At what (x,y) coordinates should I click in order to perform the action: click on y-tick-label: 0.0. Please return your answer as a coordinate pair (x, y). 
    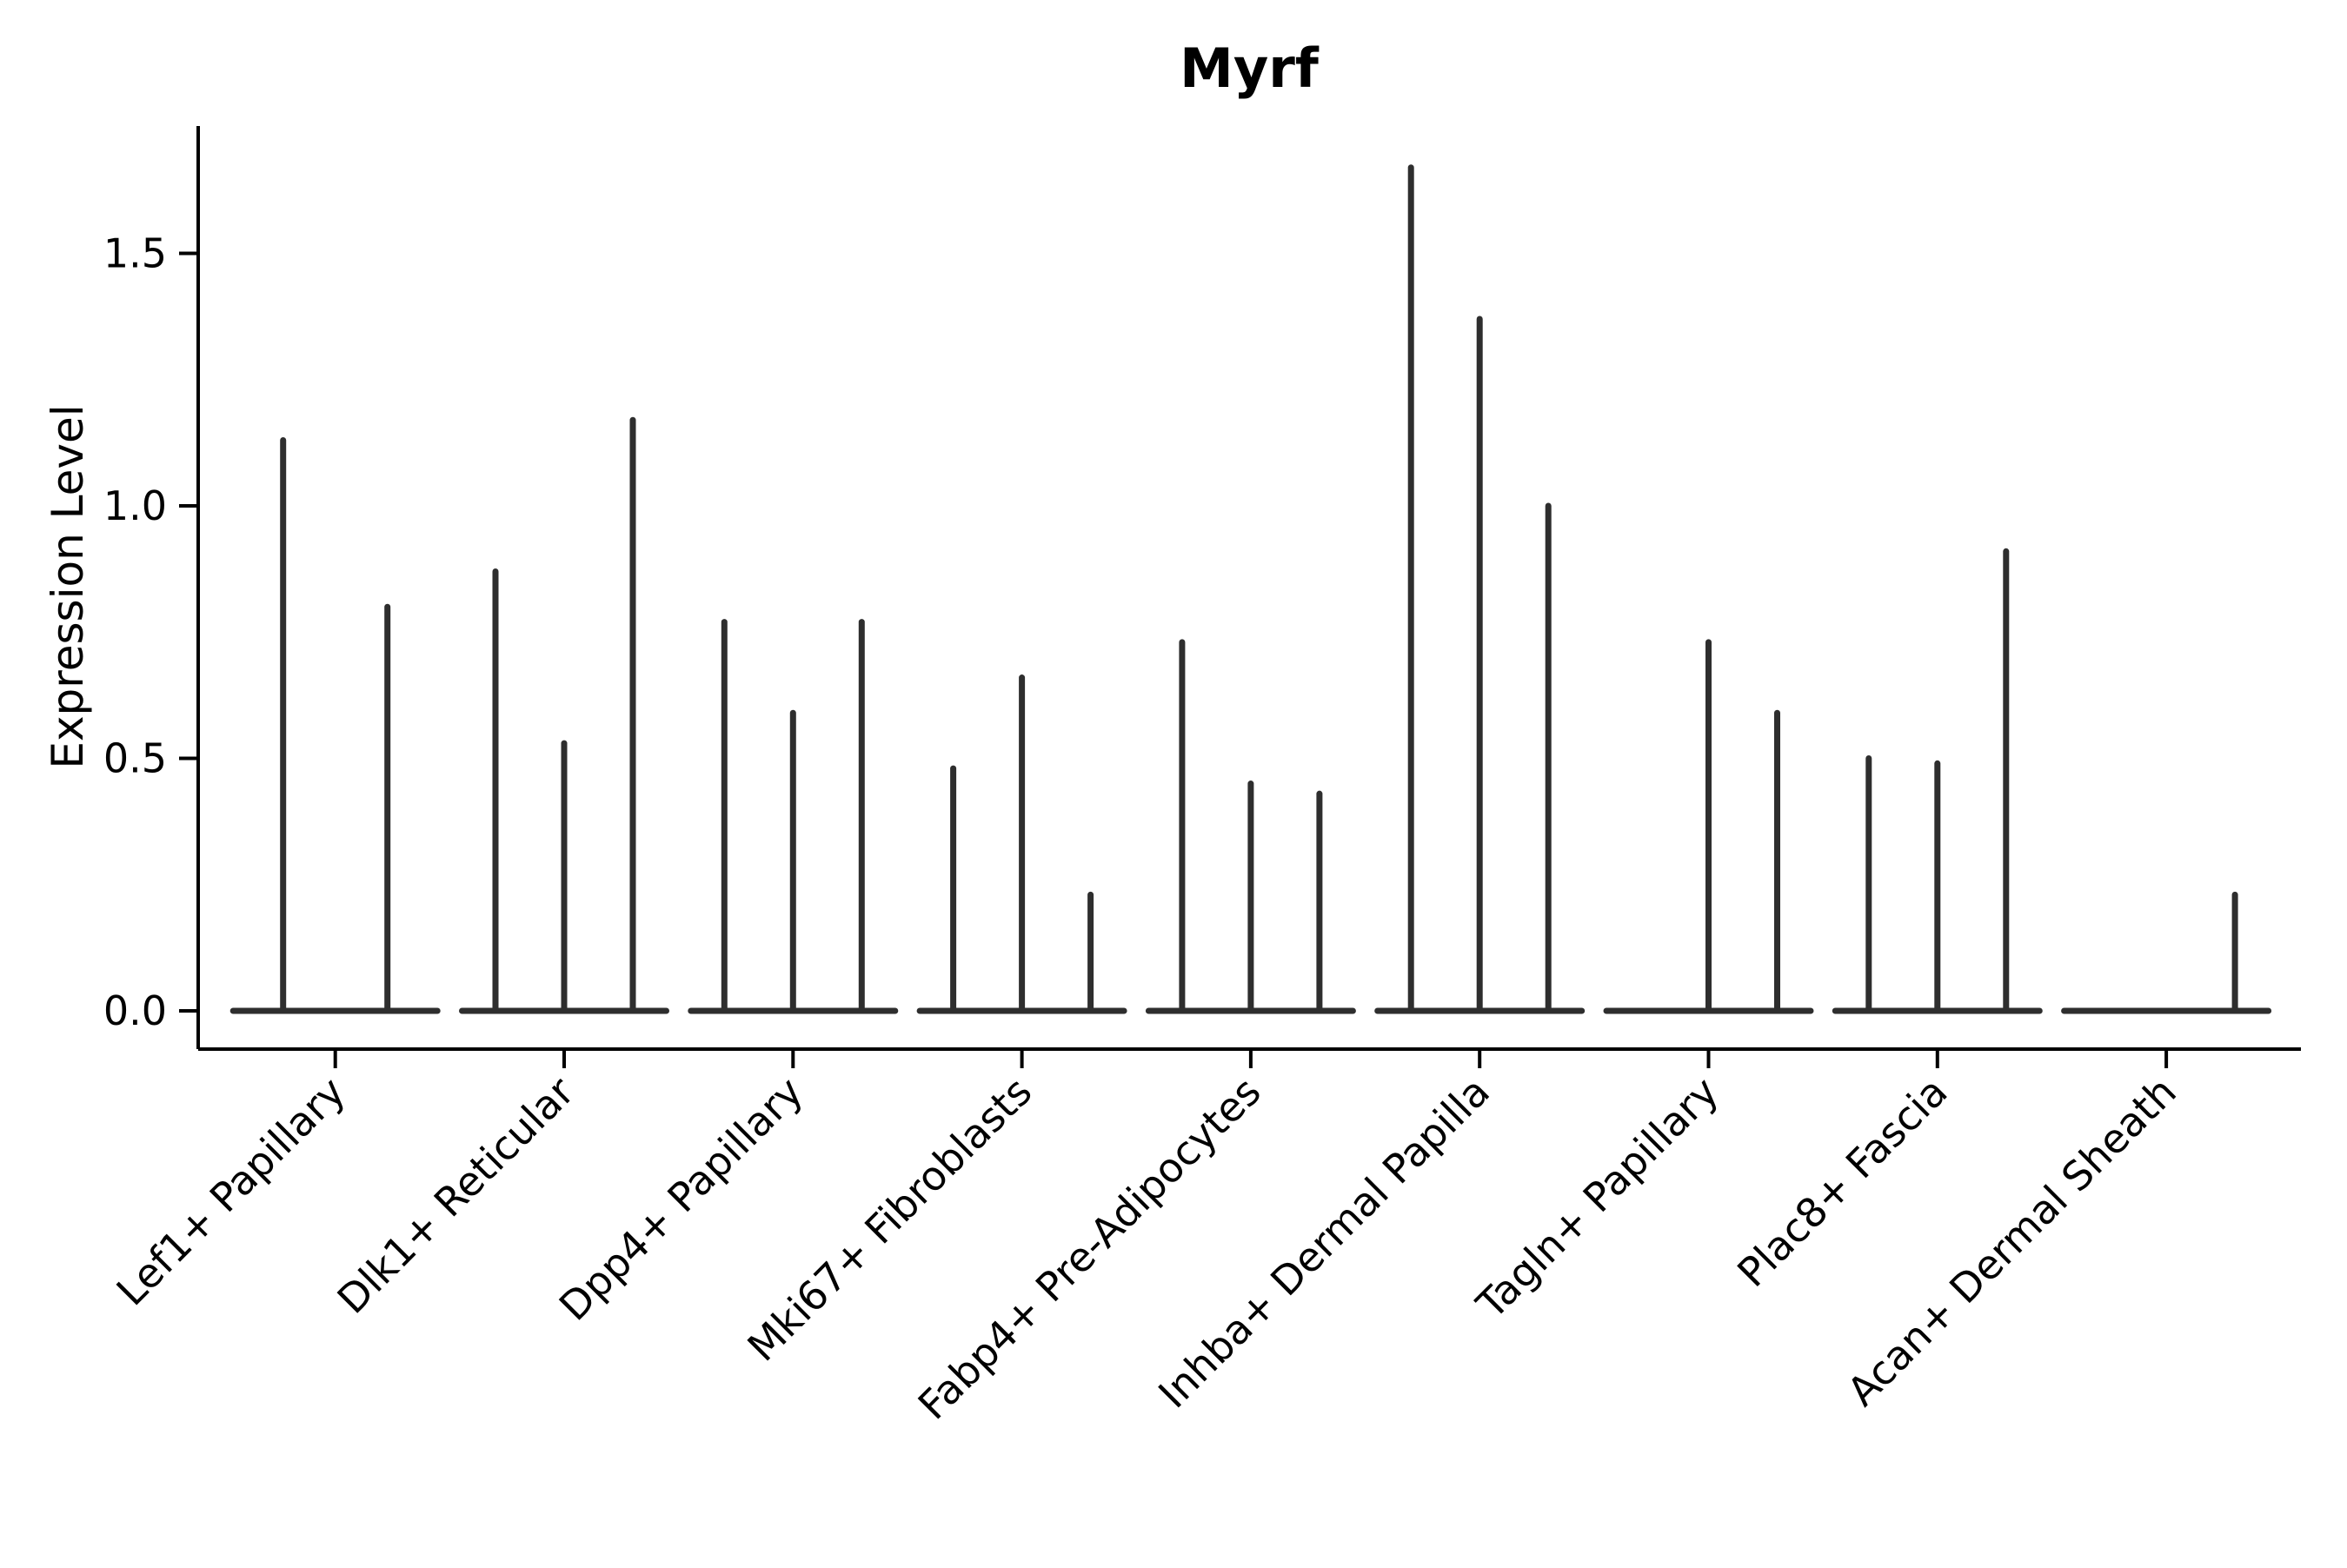
    Looking at the image, I should click on (135, 1010).